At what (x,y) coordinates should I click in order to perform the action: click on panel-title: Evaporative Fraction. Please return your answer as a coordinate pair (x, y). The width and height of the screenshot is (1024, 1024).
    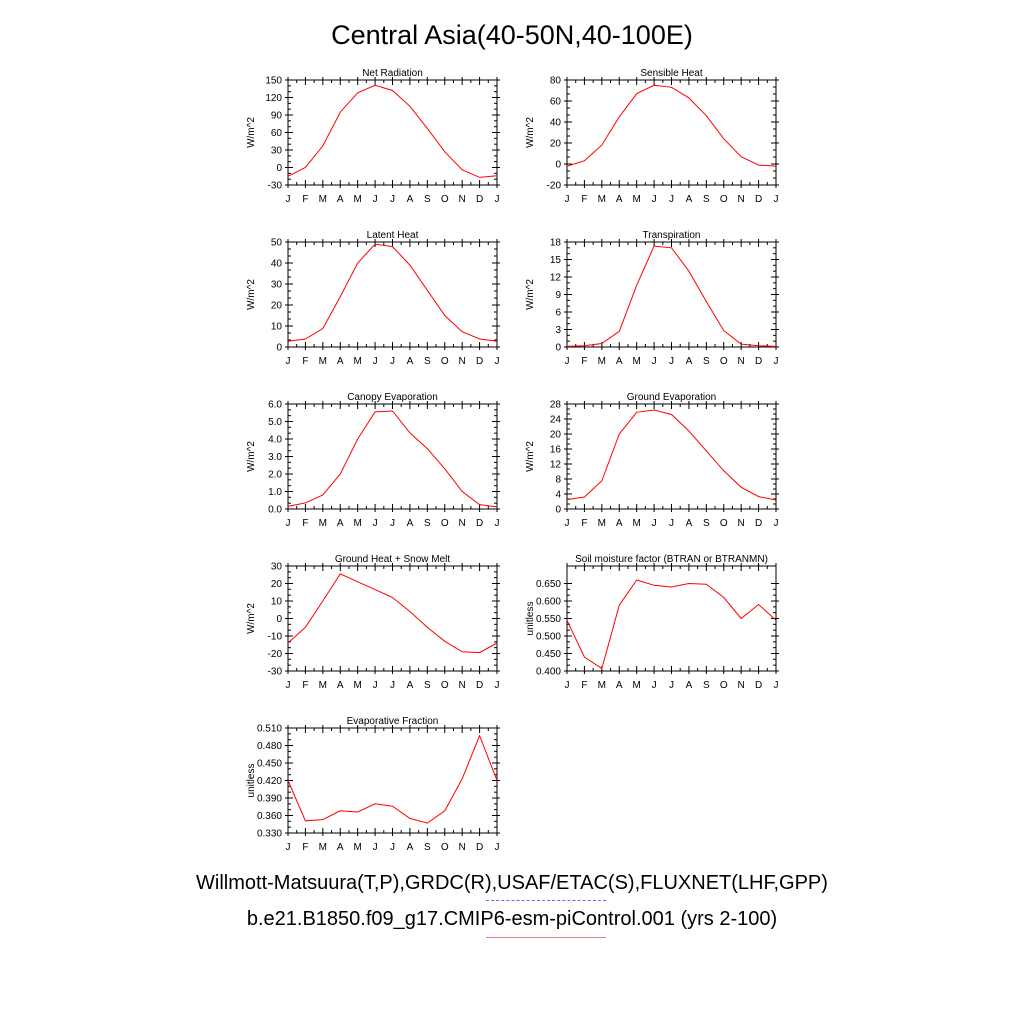
    Looking at the image, I should click on (393, 721).